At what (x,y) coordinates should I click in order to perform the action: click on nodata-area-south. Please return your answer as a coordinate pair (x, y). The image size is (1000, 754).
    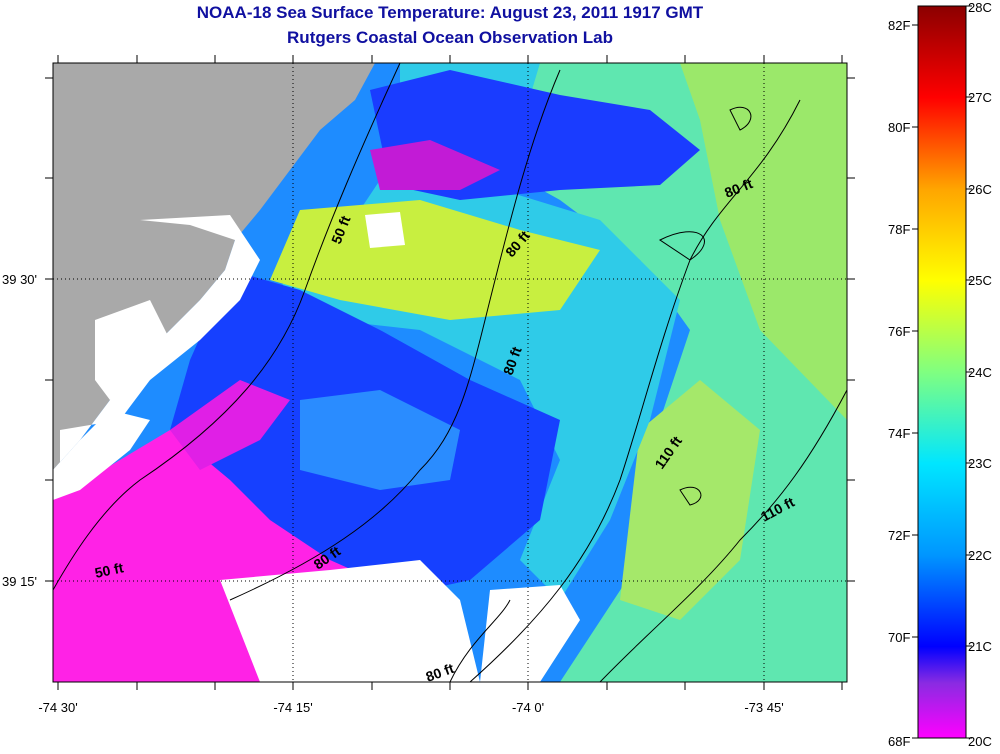
    Looking at the image, I should click on (350, 621).